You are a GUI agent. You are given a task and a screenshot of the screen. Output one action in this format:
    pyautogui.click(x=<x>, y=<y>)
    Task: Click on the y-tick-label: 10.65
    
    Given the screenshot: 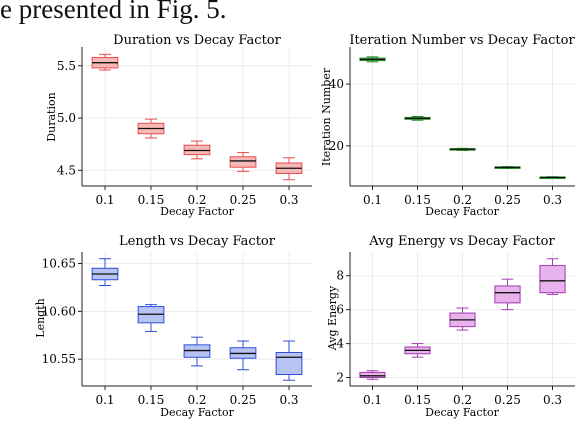 What is the action you would take?
    pyautogui.click(x=59, y=263)
    